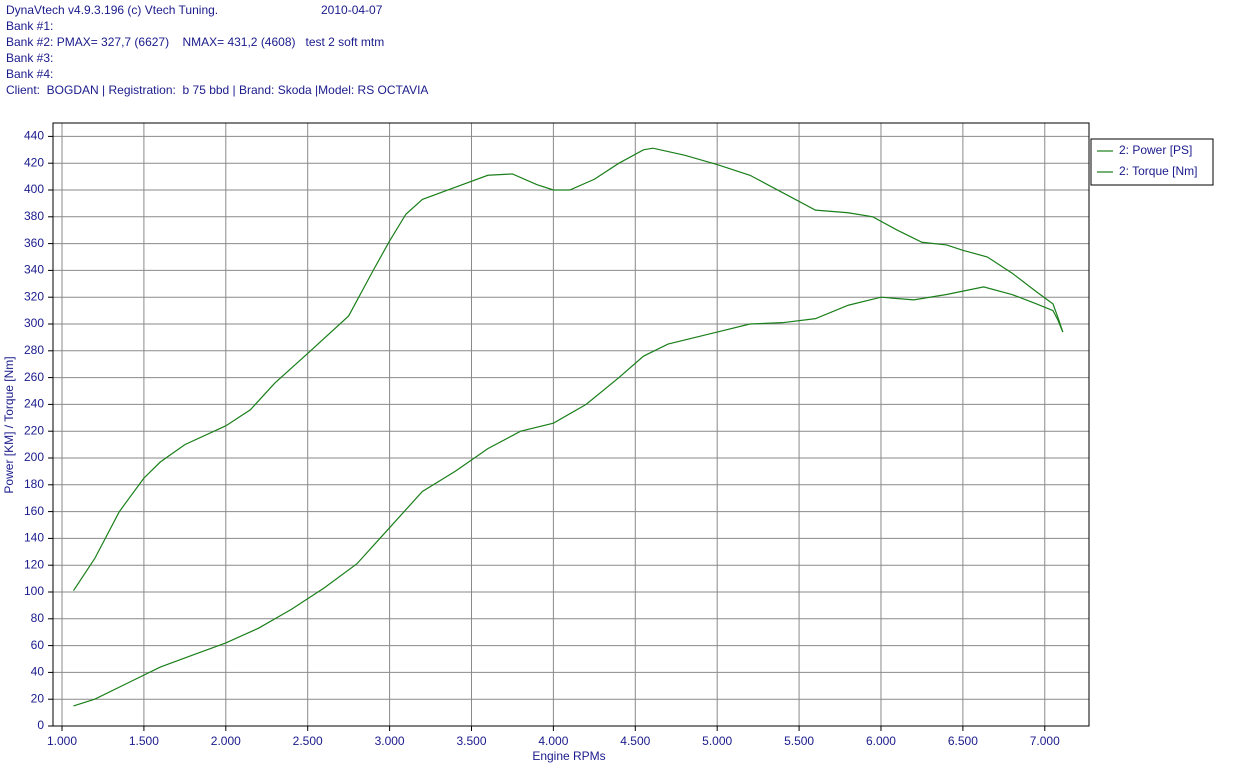 The image size is (1243, 772). Describe the element at coordinates (1152, 162) in the screenshot. I see `legend-box` at that location.